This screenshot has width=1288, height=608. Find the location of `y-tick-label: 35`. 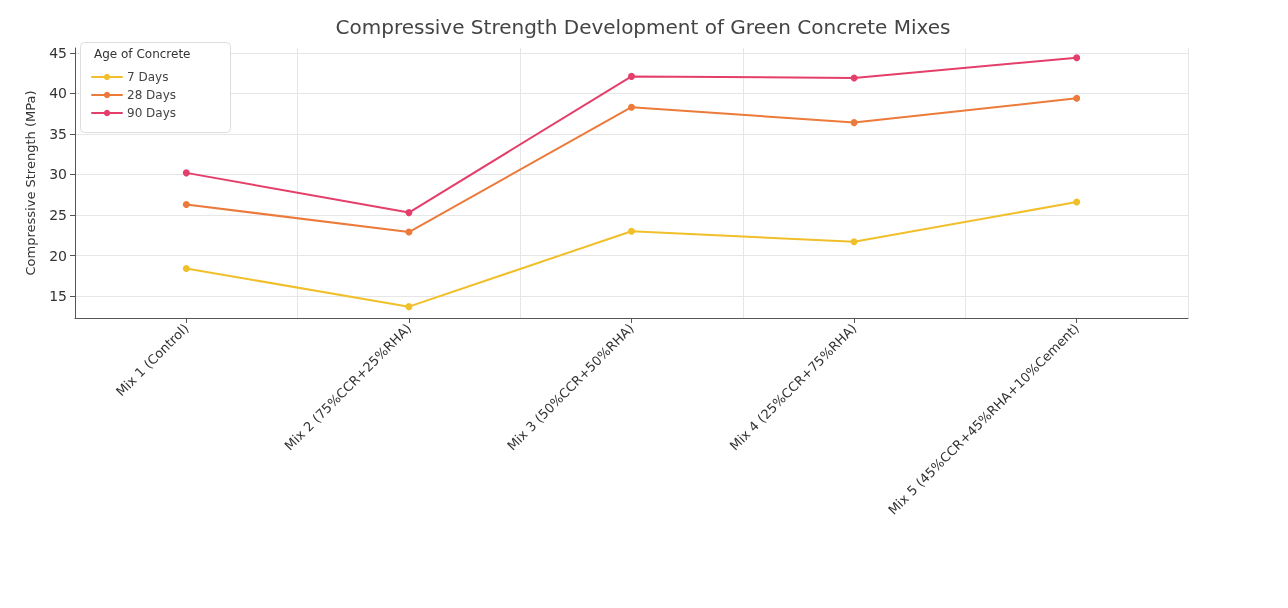

y-tick-label: 35 is located at coordinates (58, 133).